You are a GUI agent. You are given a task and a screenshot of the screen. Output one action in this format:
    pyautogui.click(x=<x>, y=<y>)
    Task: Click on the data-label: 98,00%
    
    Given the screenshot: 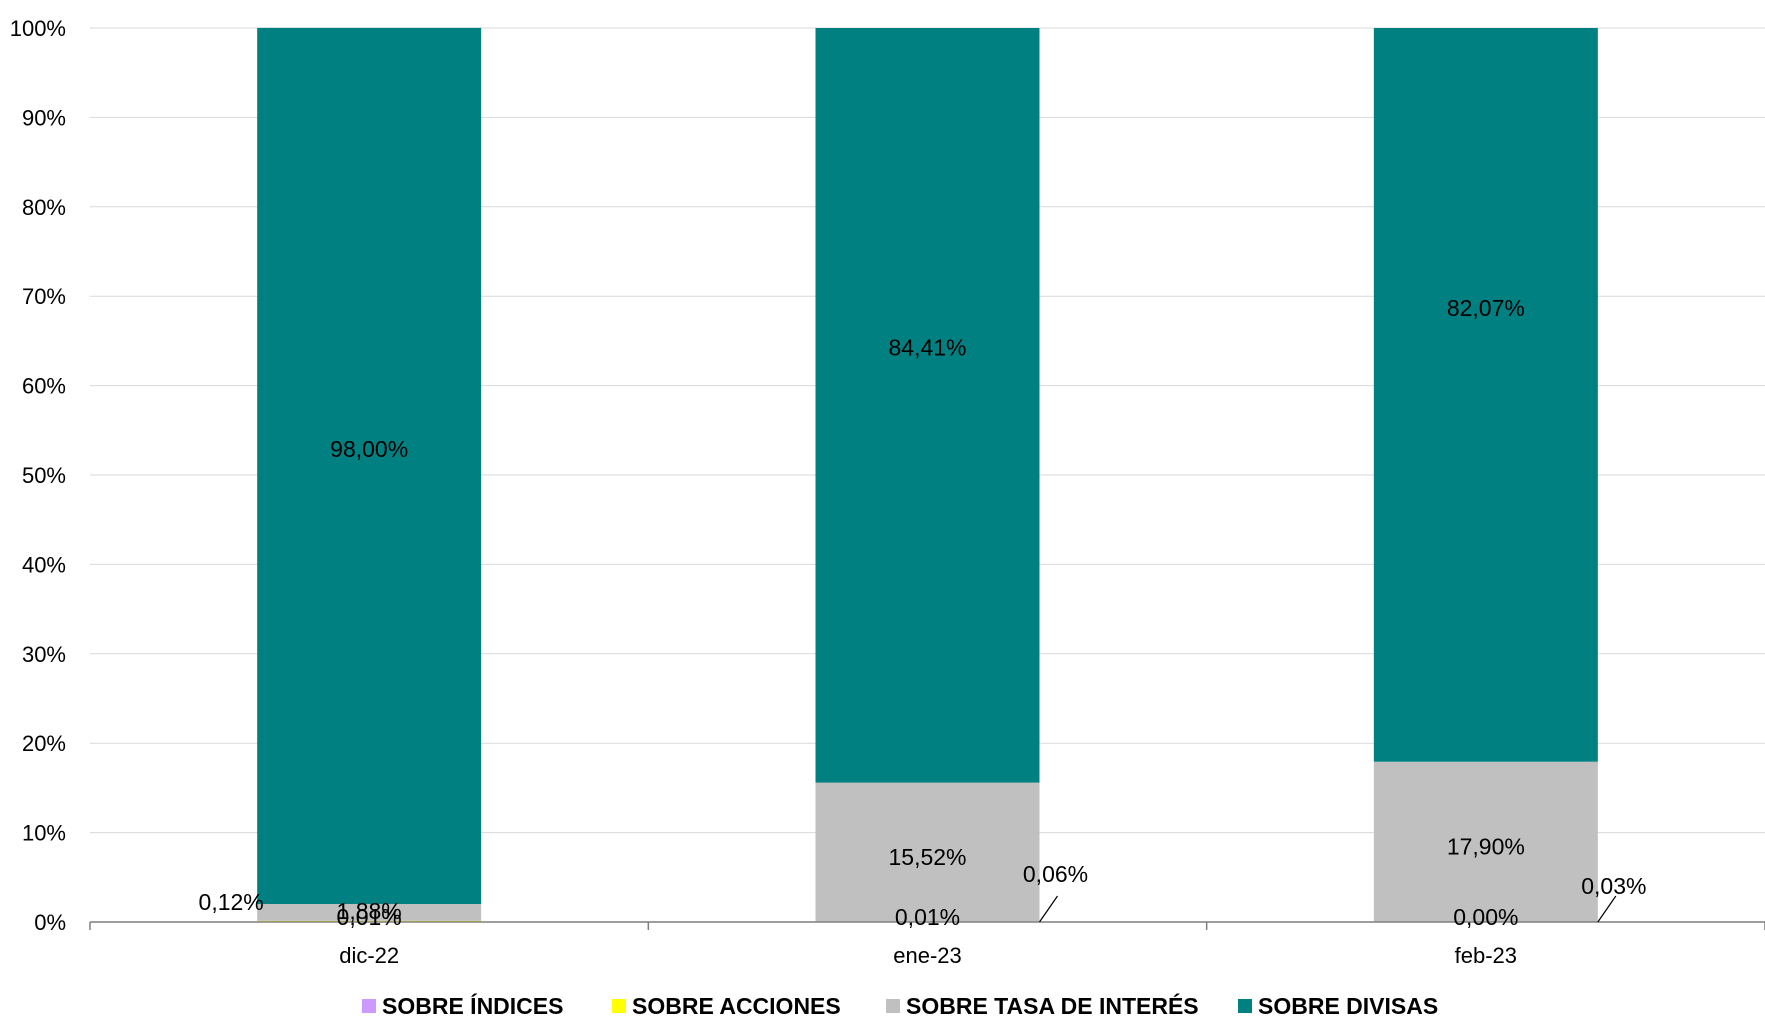 What is the action you would take?
    pyautogui.click(x=369, y=449)
    